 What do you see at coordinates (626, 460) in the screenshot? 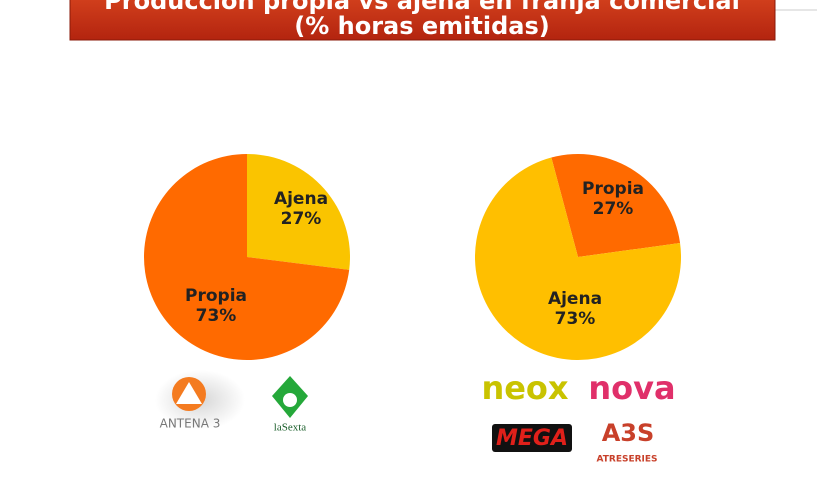
I see `logo-text: ATRESERIES` at bounding box center [626, 460].